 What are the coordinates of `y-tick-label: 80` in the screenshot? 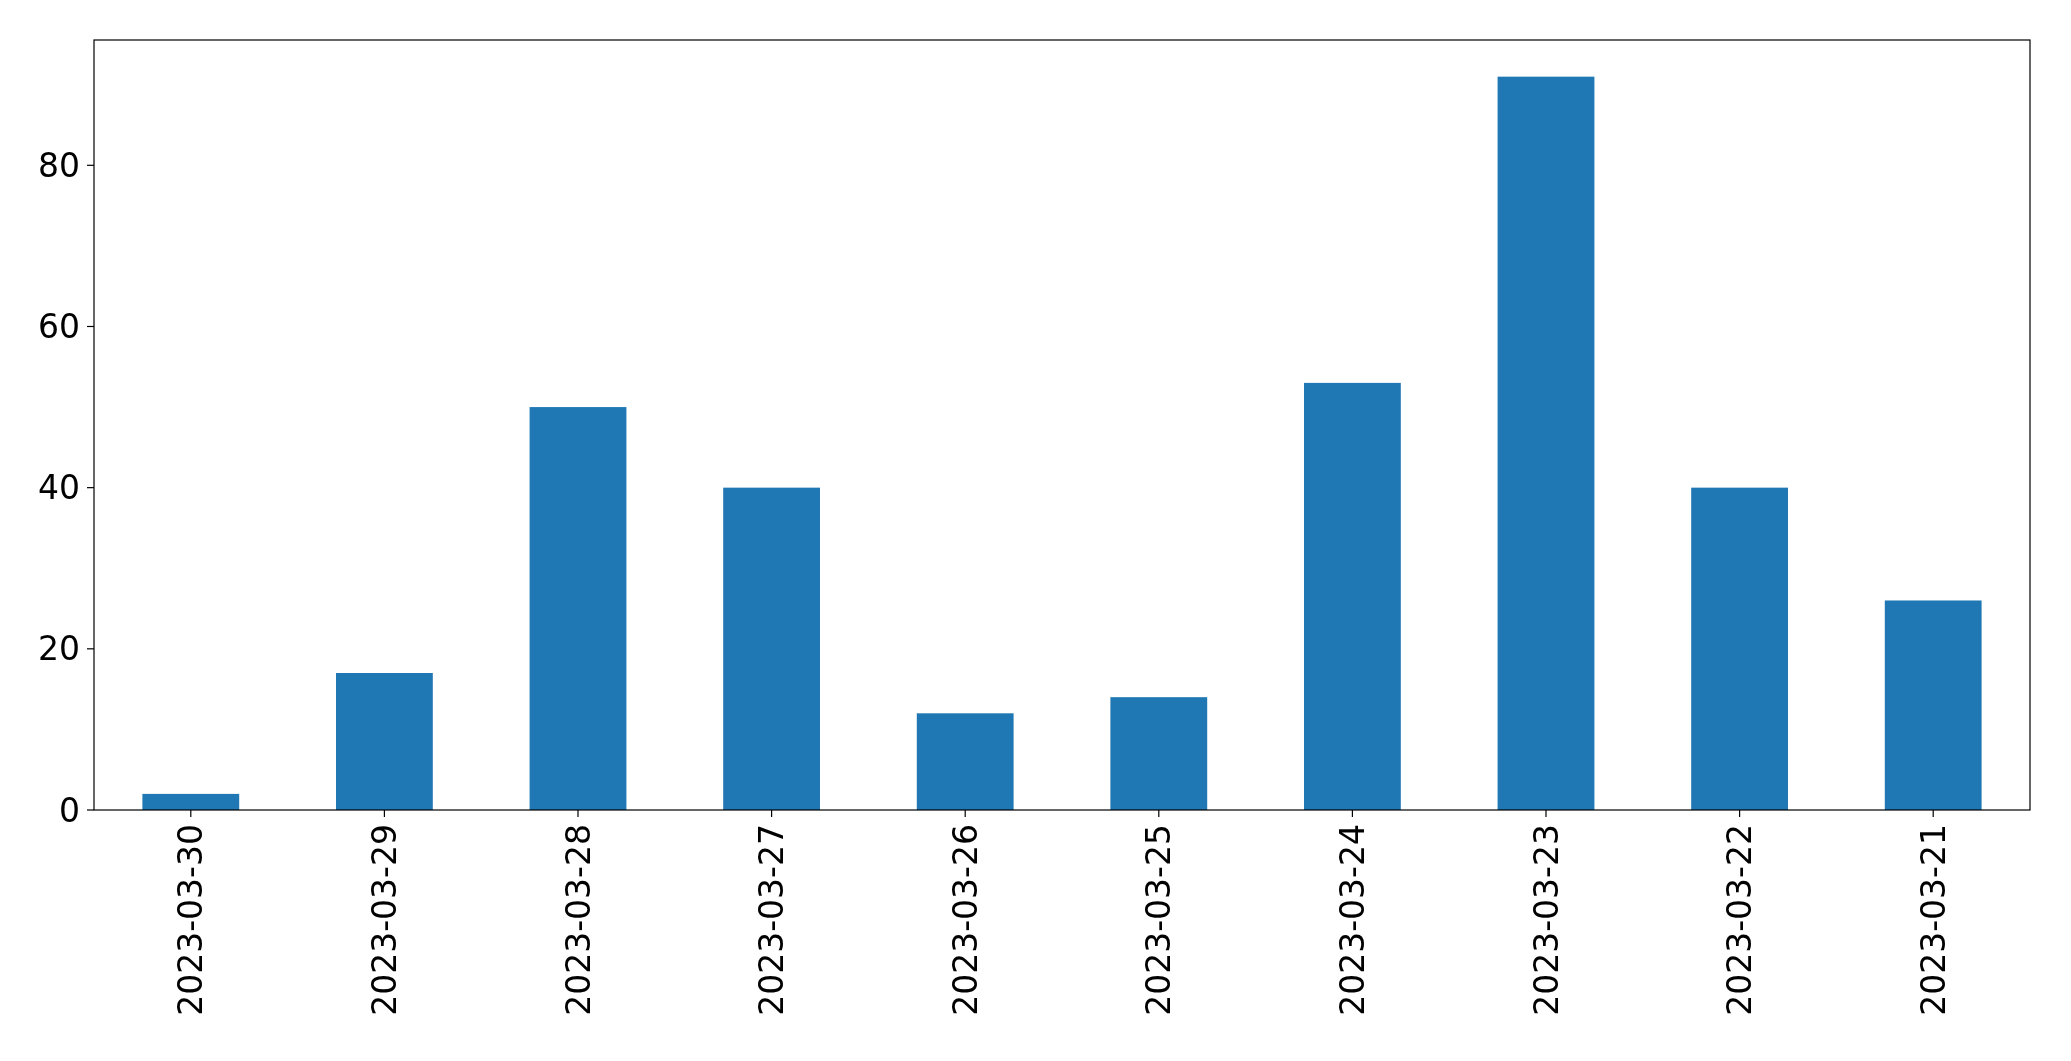 It's located at (59, 165).